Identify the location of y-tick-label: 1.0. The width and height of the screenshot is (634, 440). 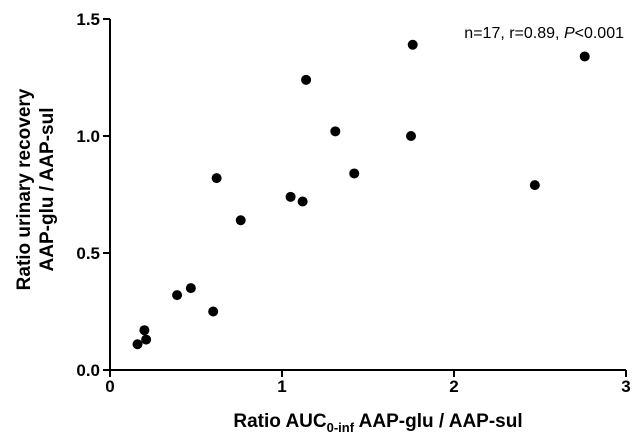
(88, 136).